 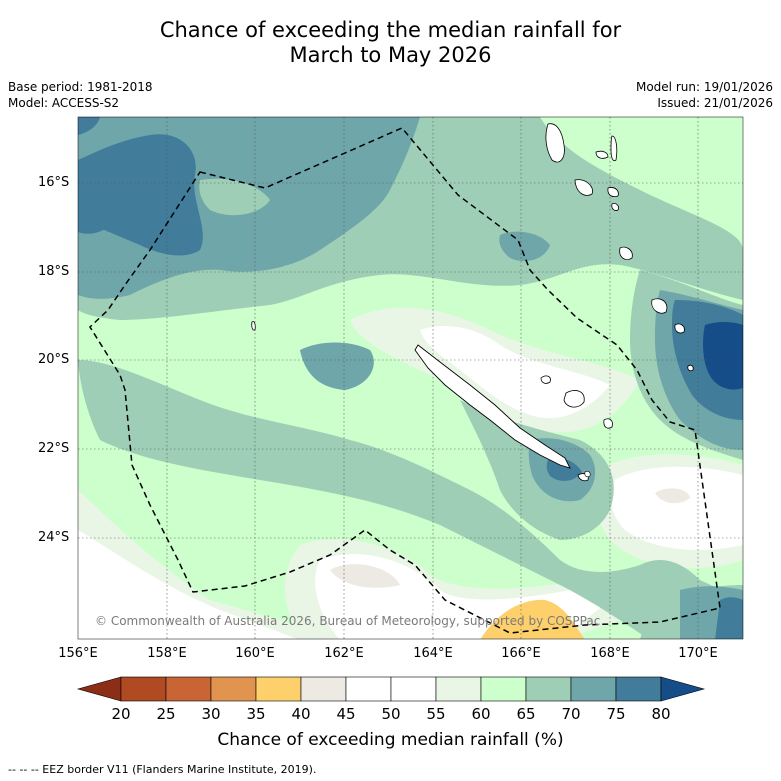 What do you see at coordinates (64, 103) in the screenshot?
I see `model-text: Model: ACCESS-S2` at bounding box center [64, 103].